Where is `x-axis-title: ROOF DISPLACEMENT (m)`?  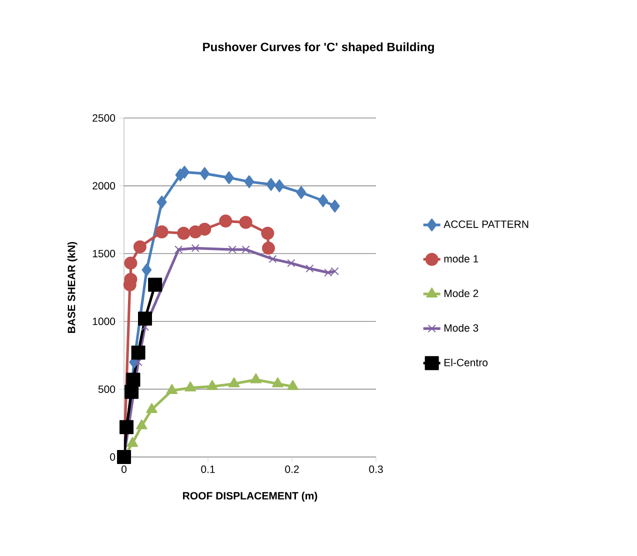
x-axis-title: ROOF DISPLACEMENT (m) is located at coordinates (250, 497).